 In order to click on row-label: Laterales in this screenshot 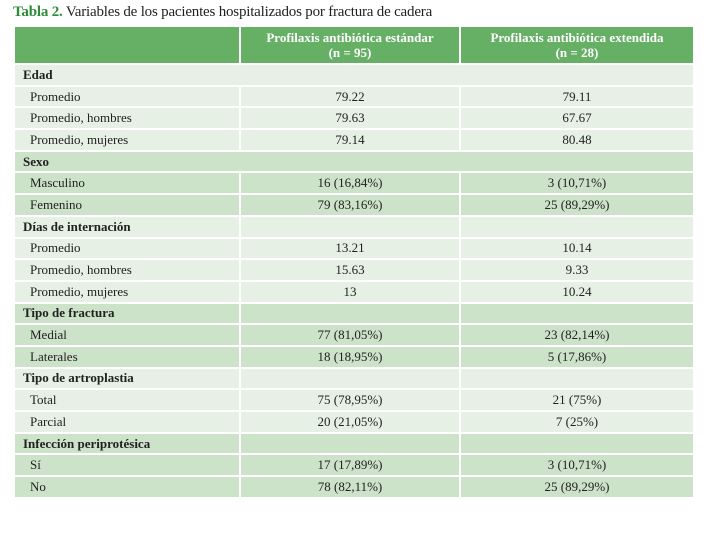, I will do `click(127, 356)`.